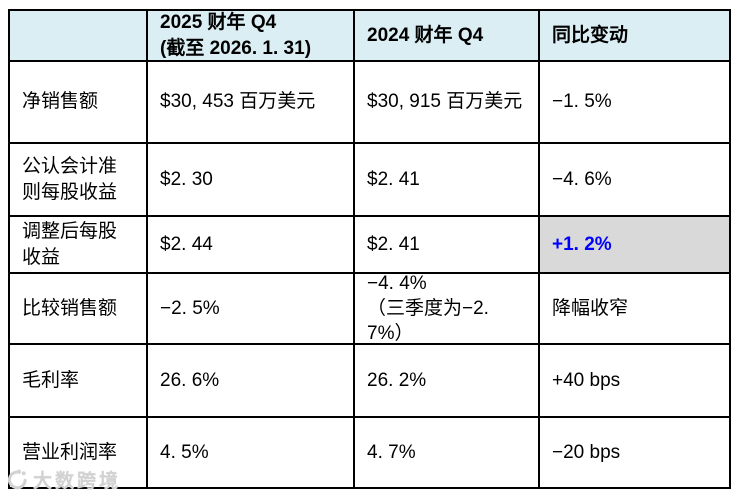 This screenshot has height=497, width=739. What do you see at coordinates (251, 245) in the screenshot?
I see `row-adjusted-eps-fy2025: $2. 44` at bounding box center [251, 245].